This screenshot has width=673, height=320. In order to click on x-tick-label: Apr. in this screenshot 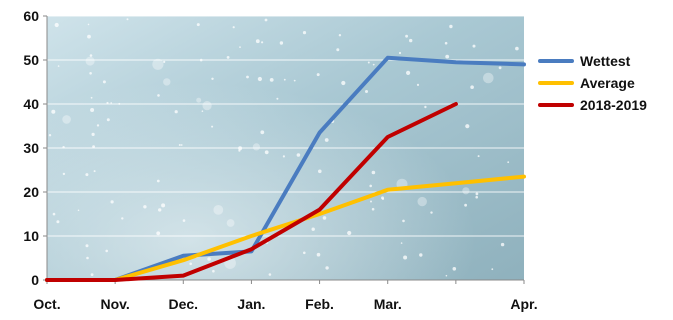, I will do `click(523, 304)`.